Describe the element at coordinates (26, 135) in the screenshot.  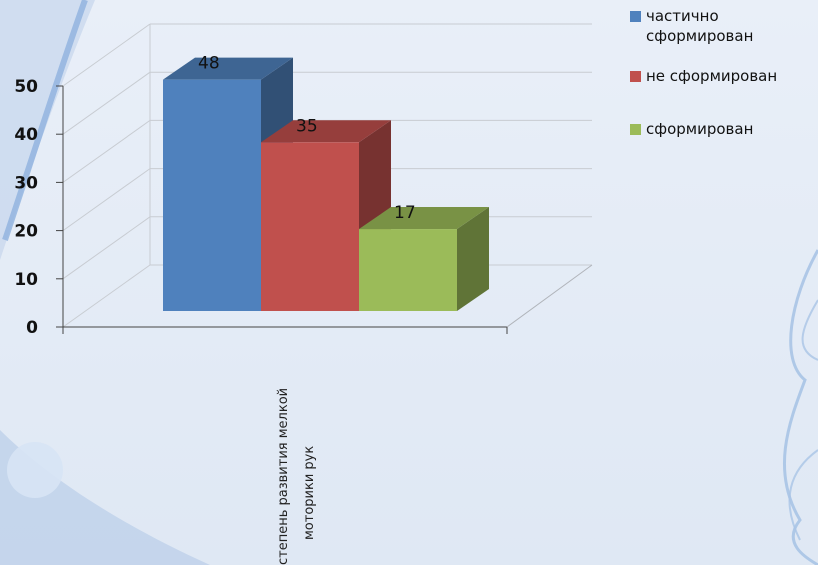
I see `y-tick-label: 40` at that location.